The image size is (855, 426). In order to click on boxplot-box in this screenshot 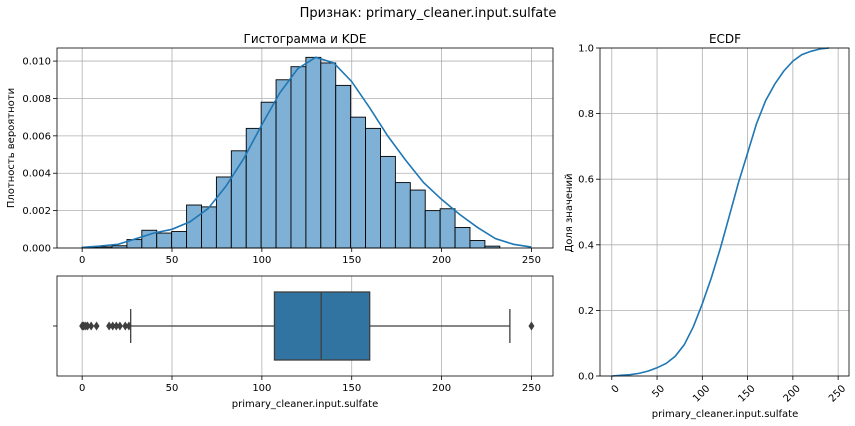, I will do `click(322, 326)`.